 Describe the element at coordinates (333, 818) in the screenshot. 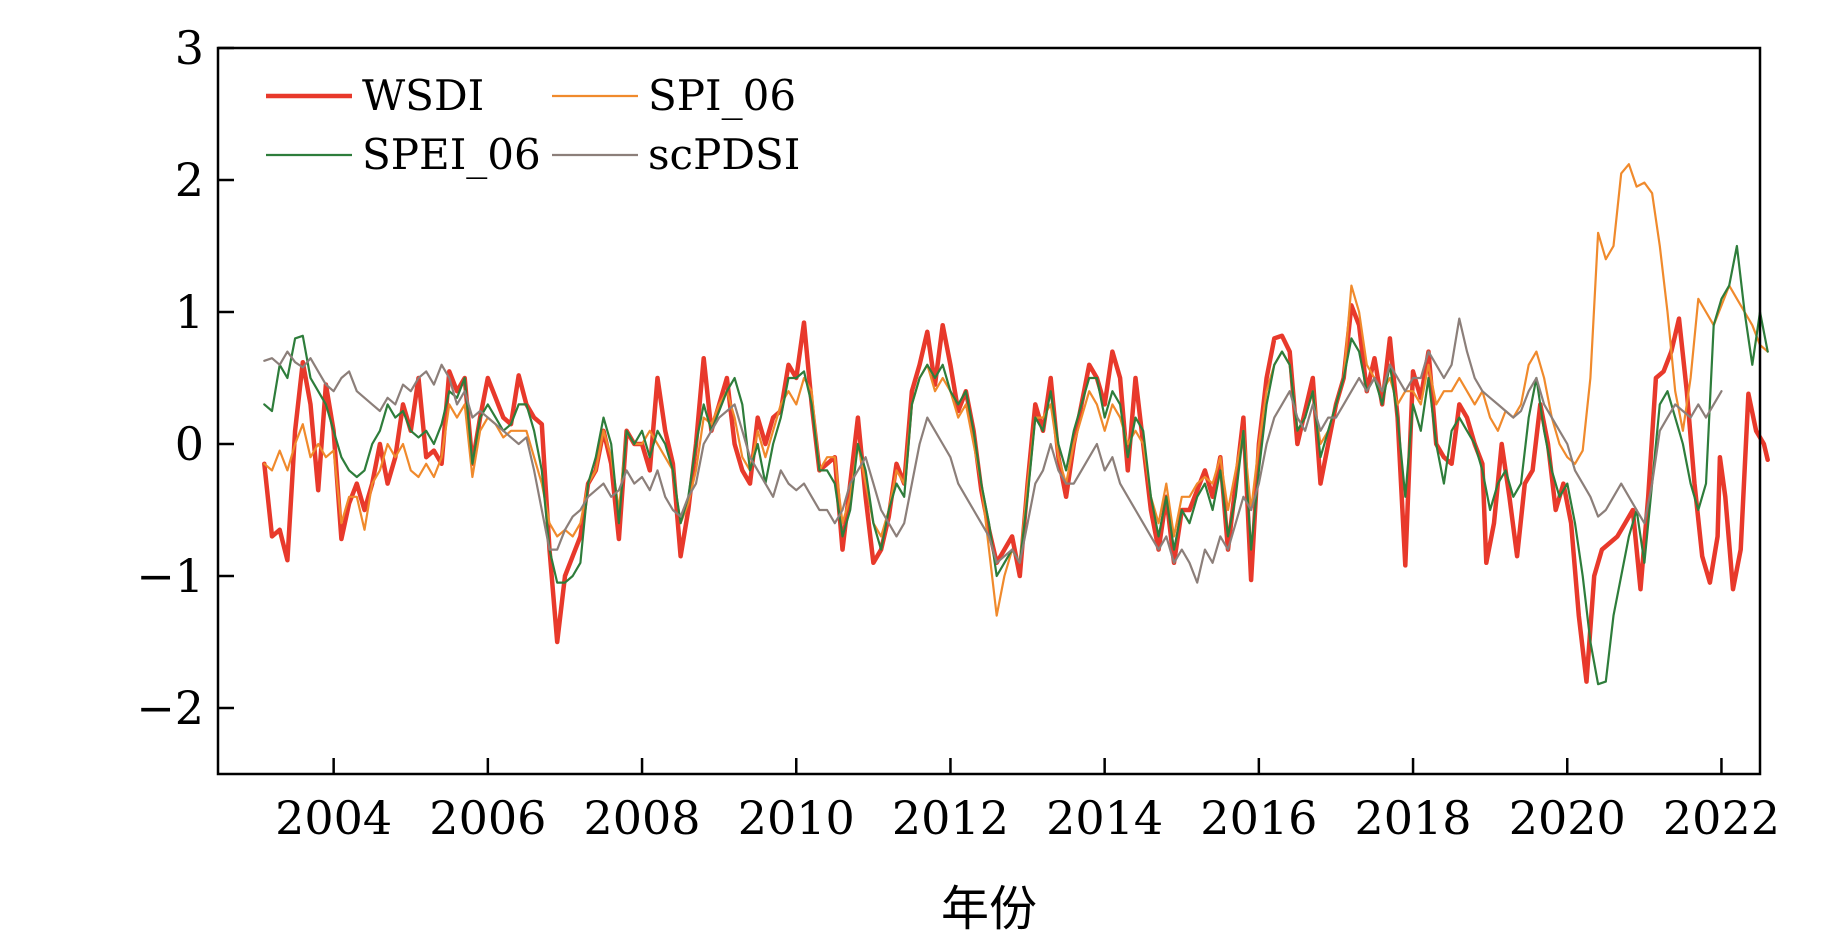

I see `x-tick-label: 2004` at that location.